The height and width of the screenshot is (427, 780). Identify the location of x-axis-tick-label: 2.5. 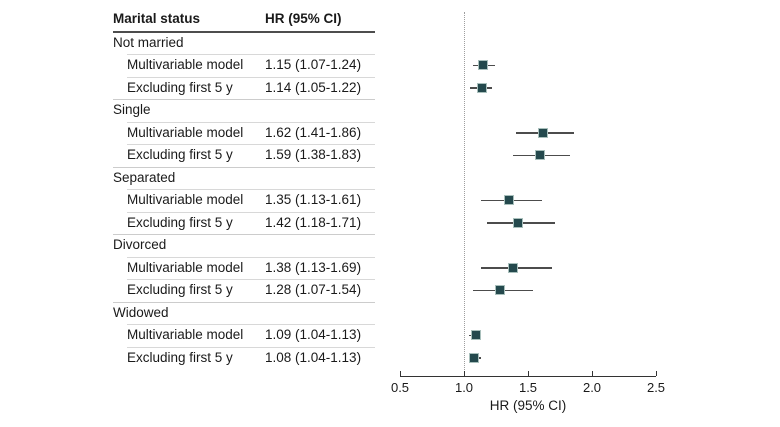
(656, 387).